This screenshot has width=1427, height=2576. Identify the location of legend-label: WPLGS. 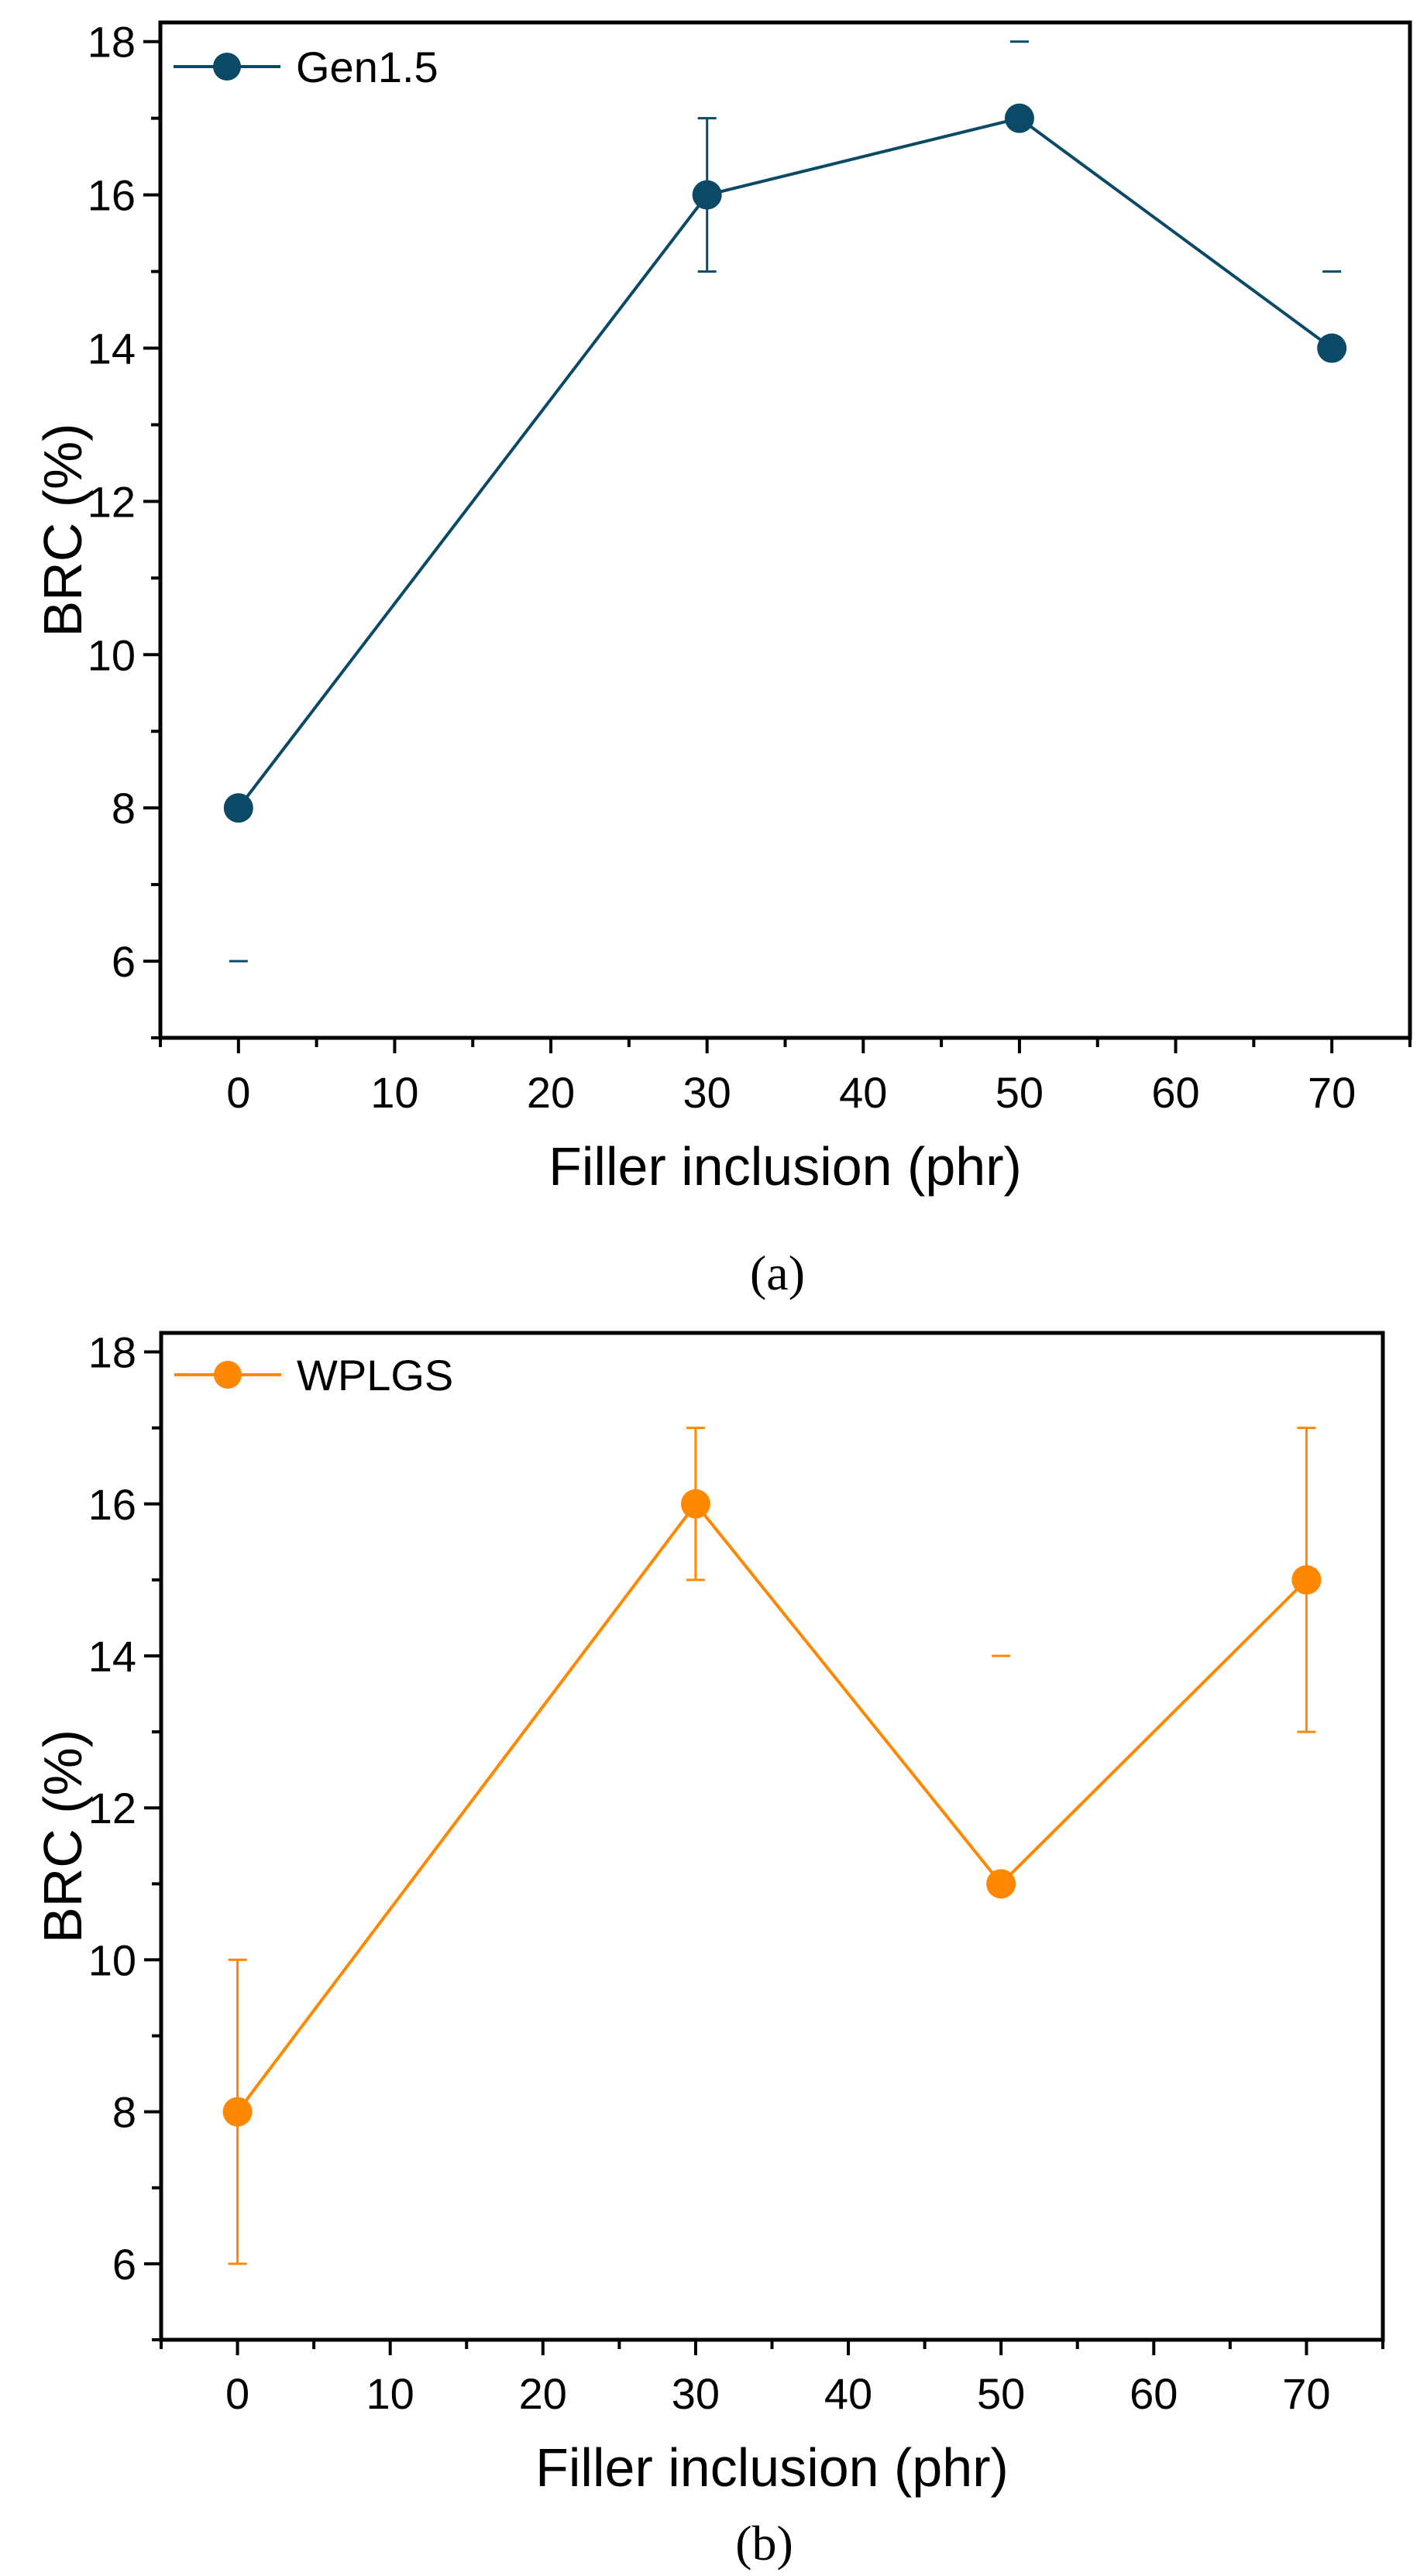
(375, 1375).